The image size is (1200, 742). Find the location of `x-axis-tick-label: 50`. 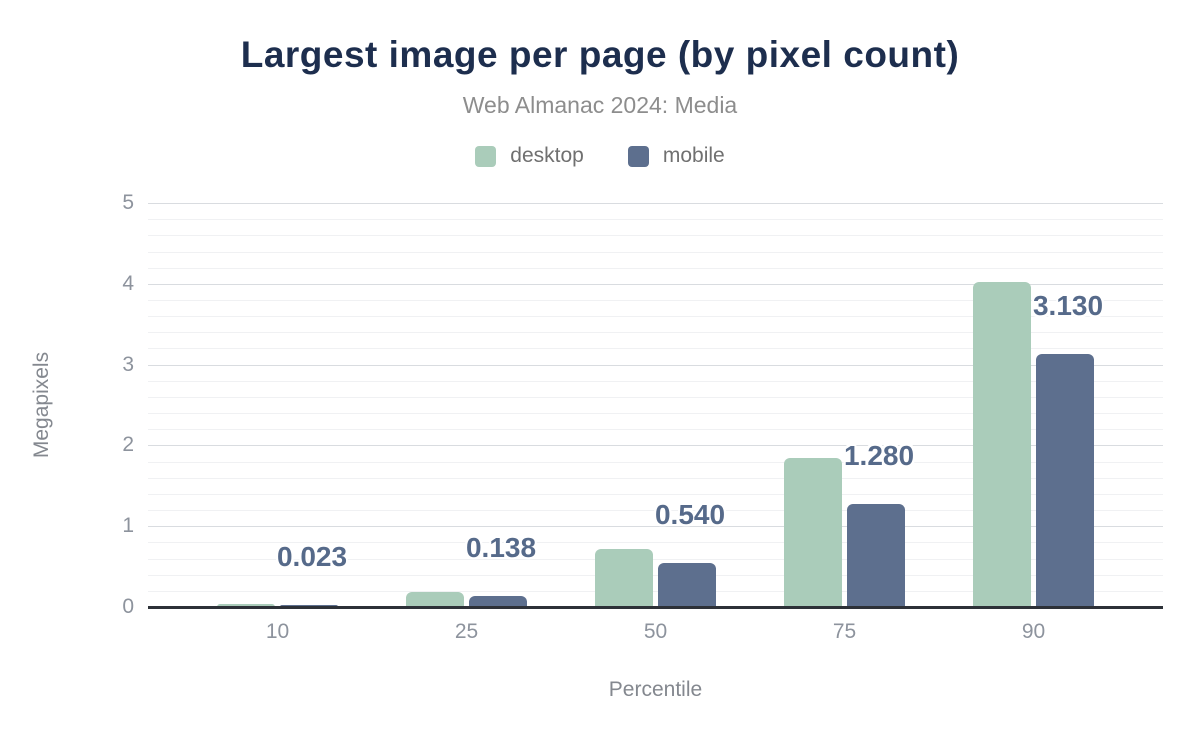

x-axis-tick-label: 50 is located at coordinates (655, 631).